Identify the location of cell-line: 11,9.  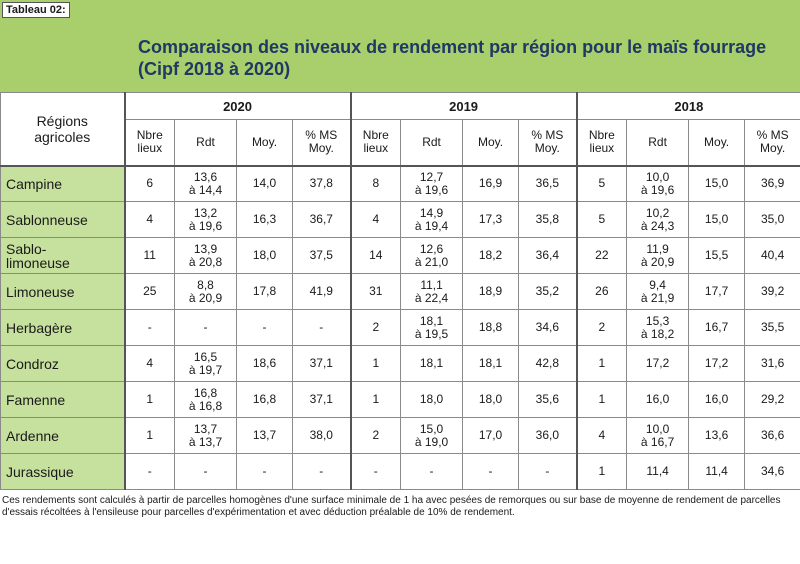
(657, 248).